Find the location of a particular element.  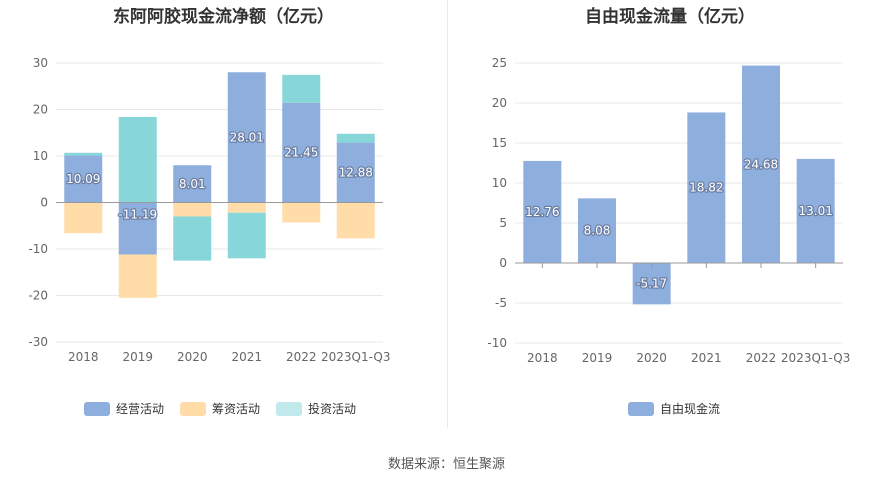

x-tick-left: 2023Q1-Q3 is located at coordinates (355, 357).